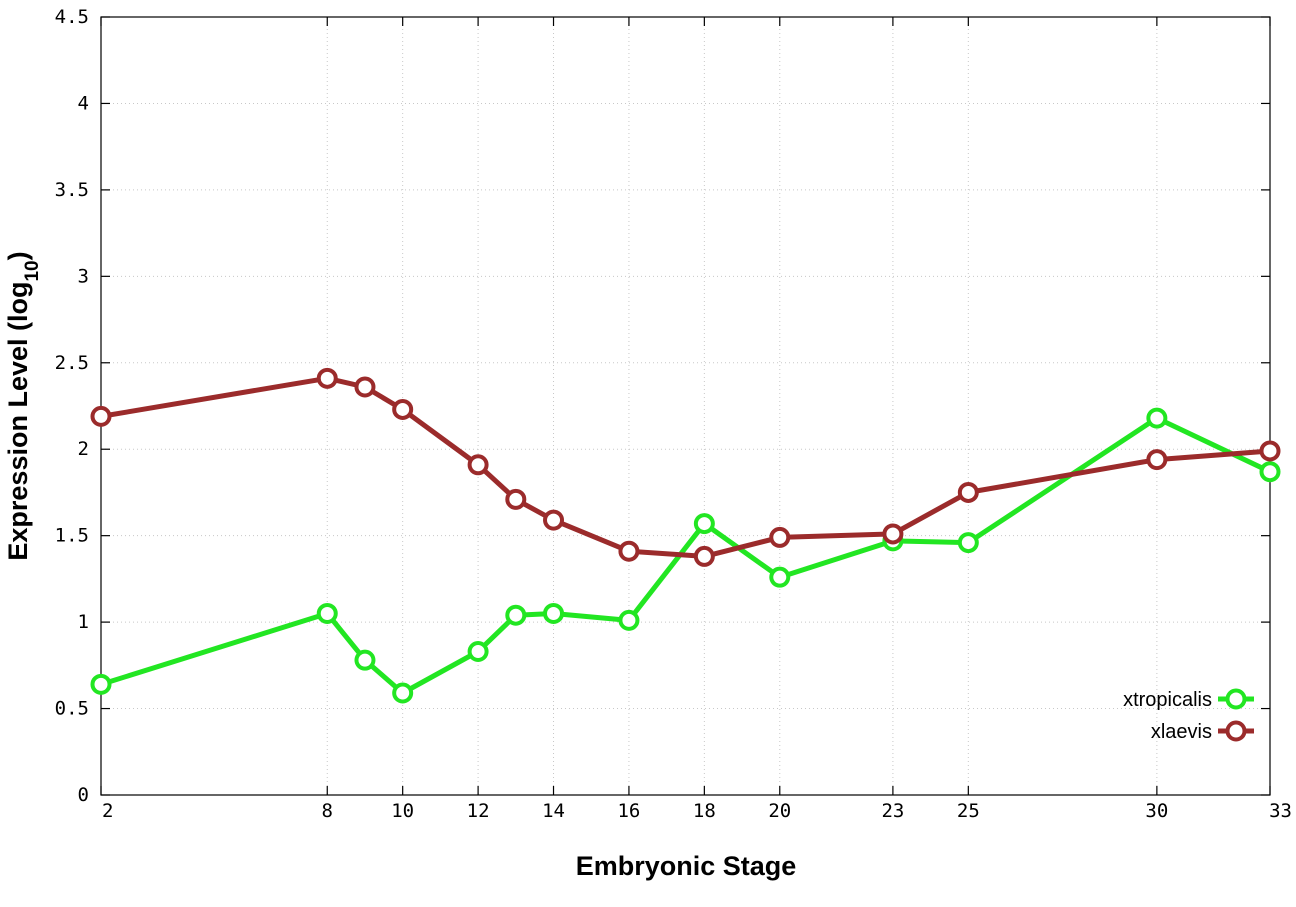 Image resolution: width=1296 pixels, height=907 pixels. Describe the element at coordinates (72, 536) in the screenshot. I see `y-tick-label: 1.5` at that location.